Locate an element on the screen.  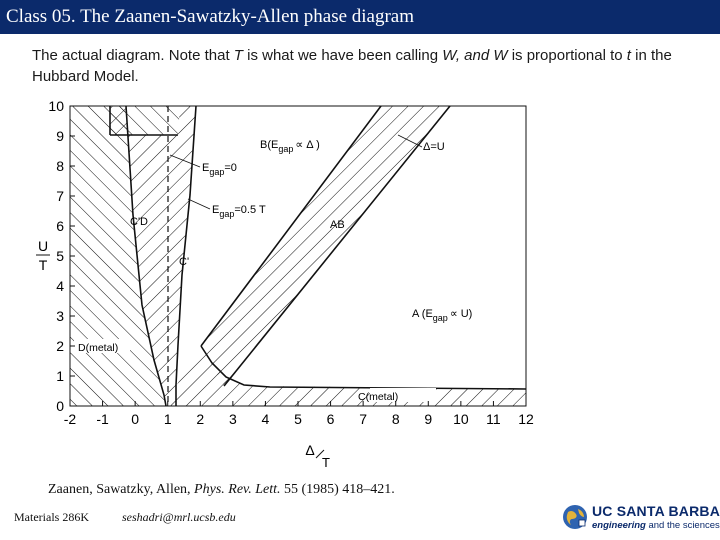
label-region-d-metal: D(metal) is located at coordinates (98, 348).